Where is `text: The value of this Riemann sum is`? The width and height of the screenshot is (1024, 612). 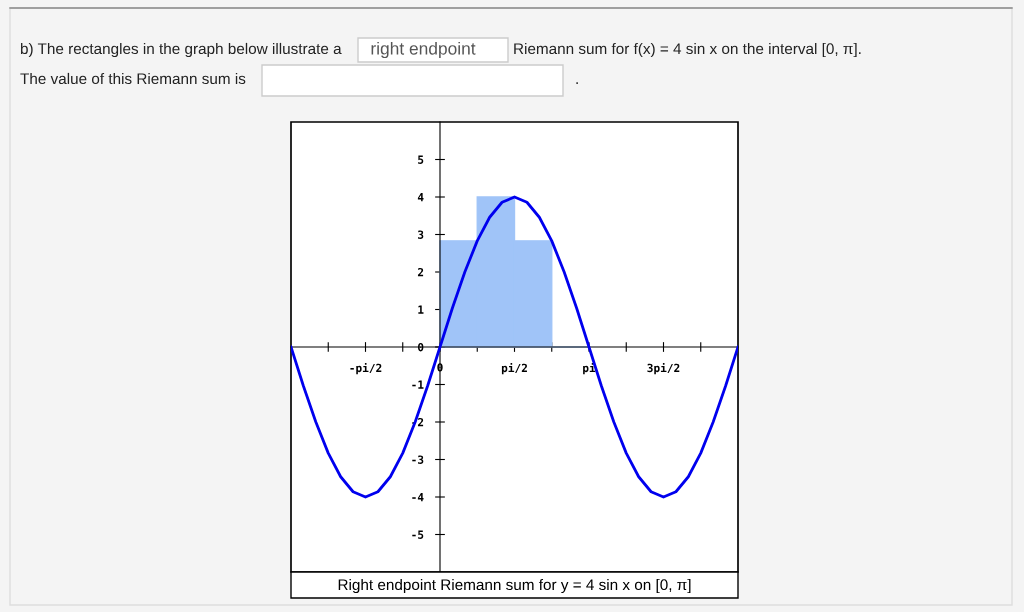 text: The value of this Riemann sum is is located at coordinates (133, 78).